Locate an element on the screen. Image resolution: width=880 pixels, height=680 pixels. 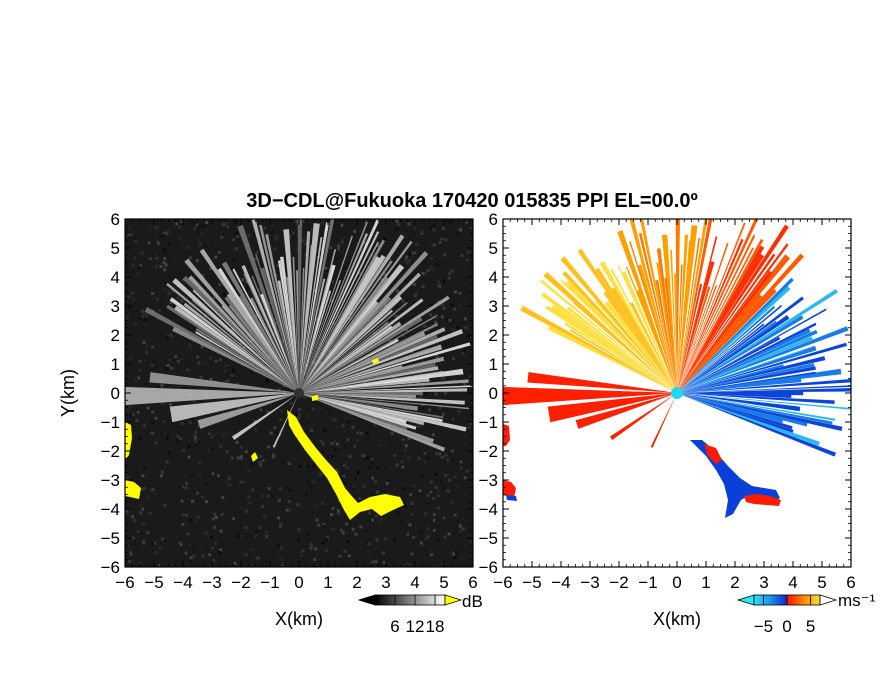
velocity-echo-rays is located at coordinates (677, 338).